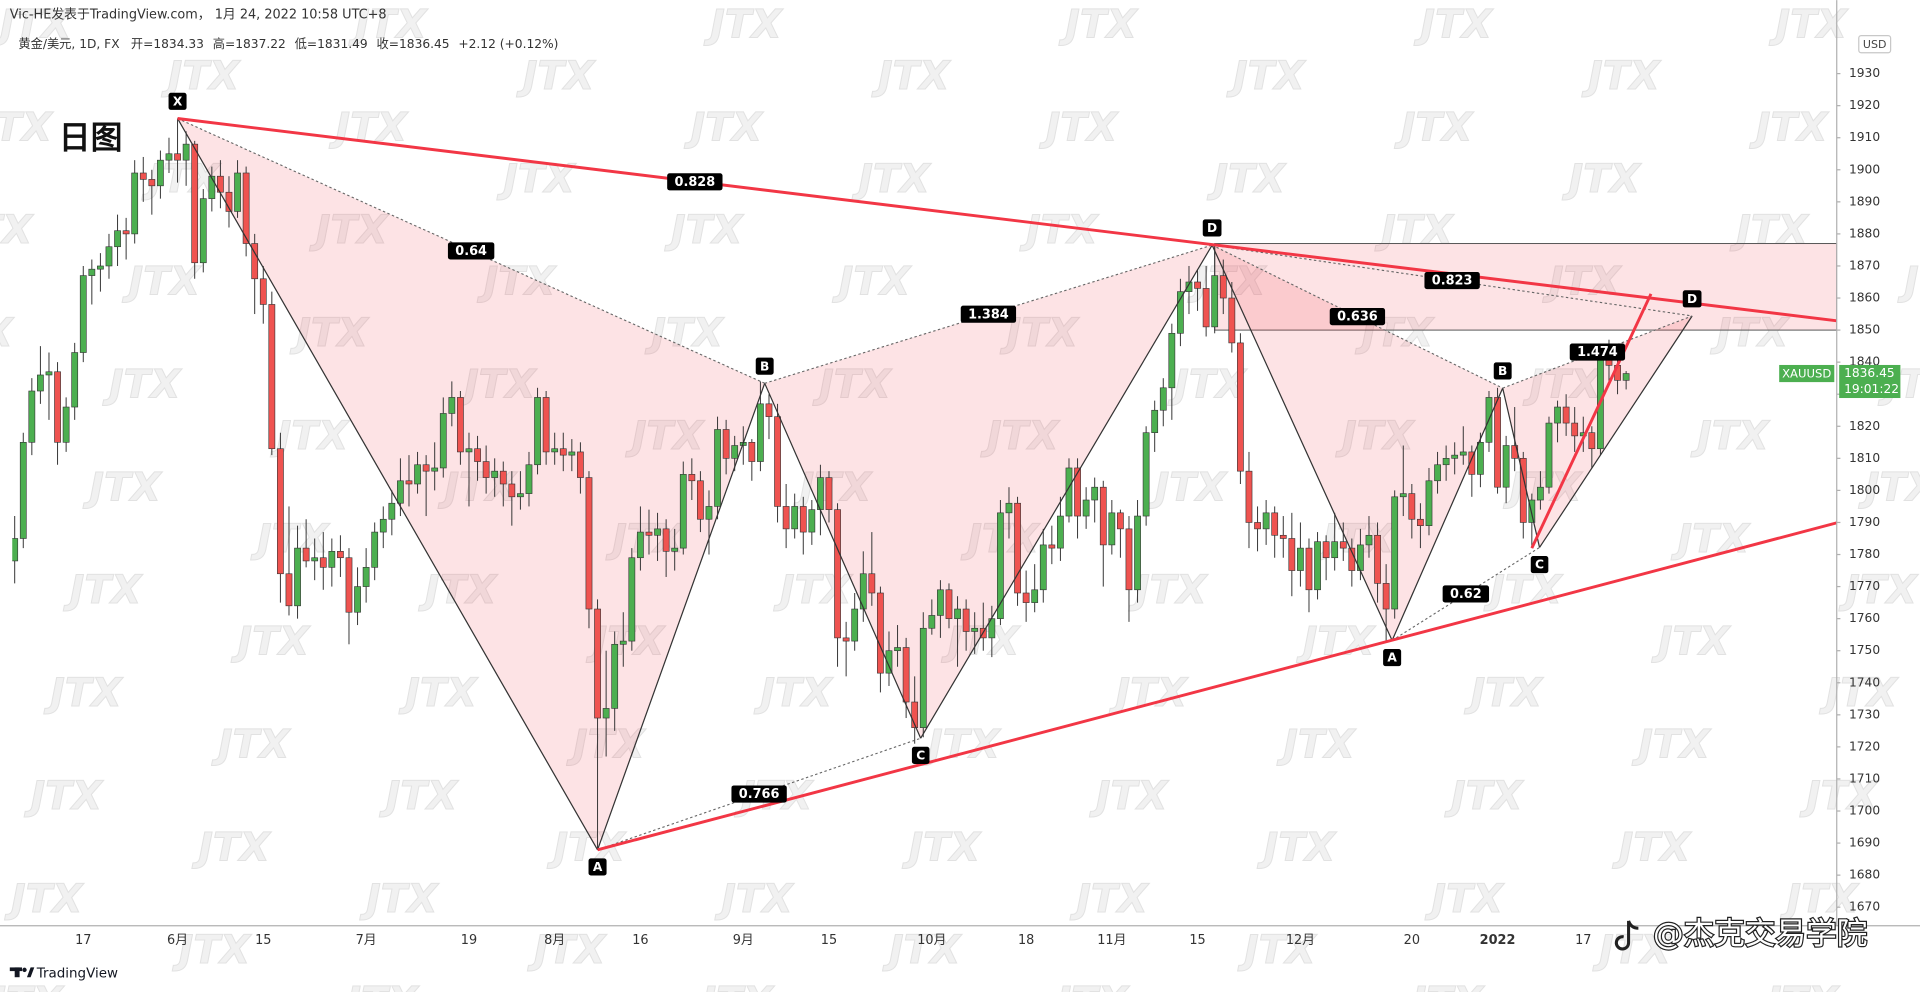 The width and height of the screenshot is (1920, 992). I want to click on currency-badge, so click(1875, 44).